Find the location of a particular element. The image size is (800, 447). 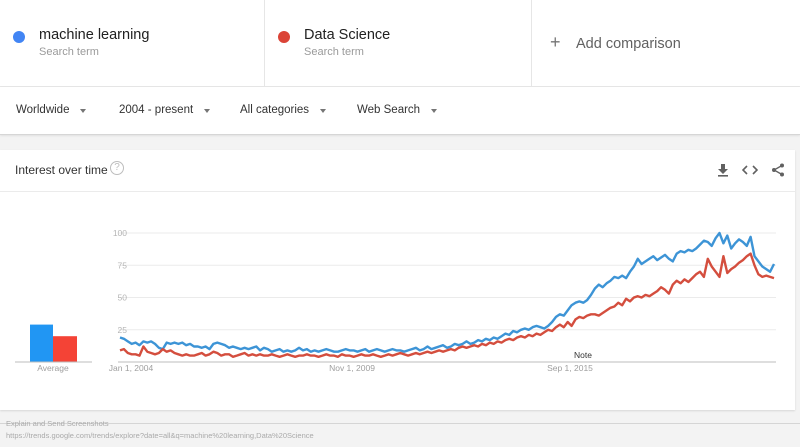

download-icon is located at coordinates (723, 170).